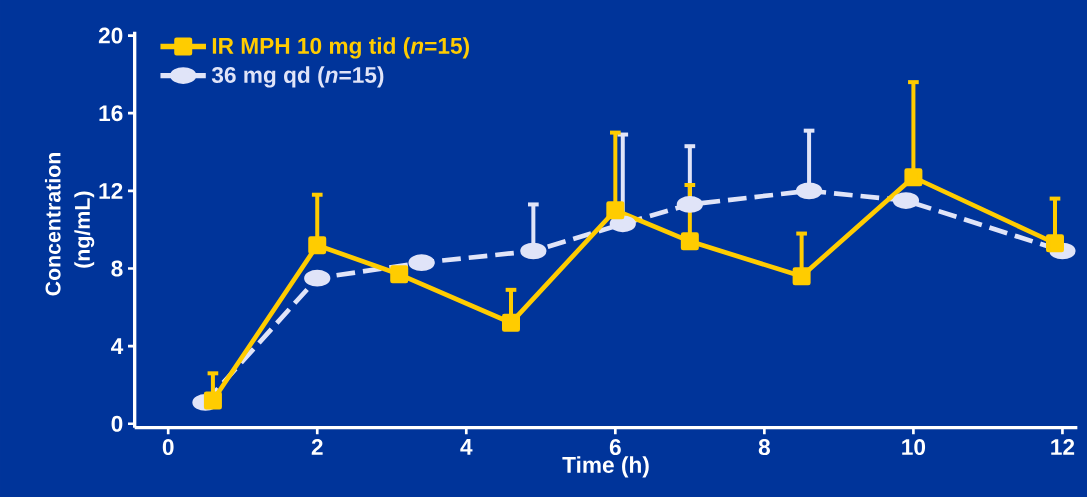 The image size is (1087, 497). What do you see at coordinates (466, 447) in the screenshot?
I see `x-tick-label: 4` at bounding box center [466, 447].